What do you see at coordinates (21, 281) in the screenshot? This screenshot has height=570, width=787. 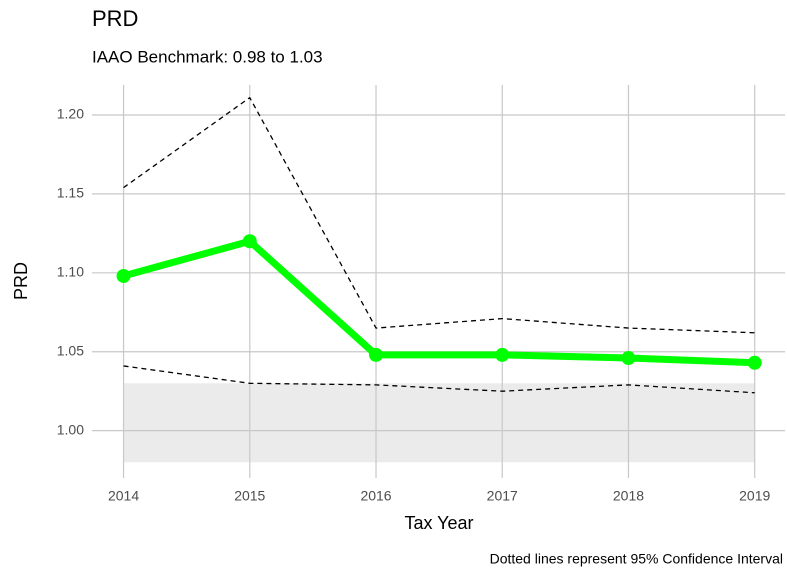 I see `y-axis-label: PRD` at bounding box center [21, 281].